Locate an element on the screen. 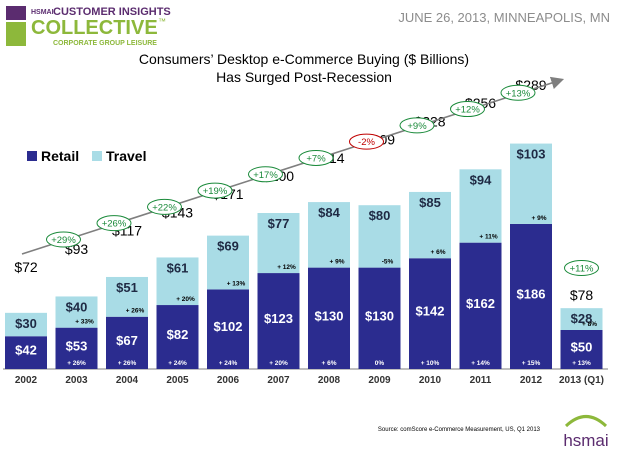 The width and height of the screenshot is (621, 458). total-growth-label: -2% is located at coordinates (366, 142).